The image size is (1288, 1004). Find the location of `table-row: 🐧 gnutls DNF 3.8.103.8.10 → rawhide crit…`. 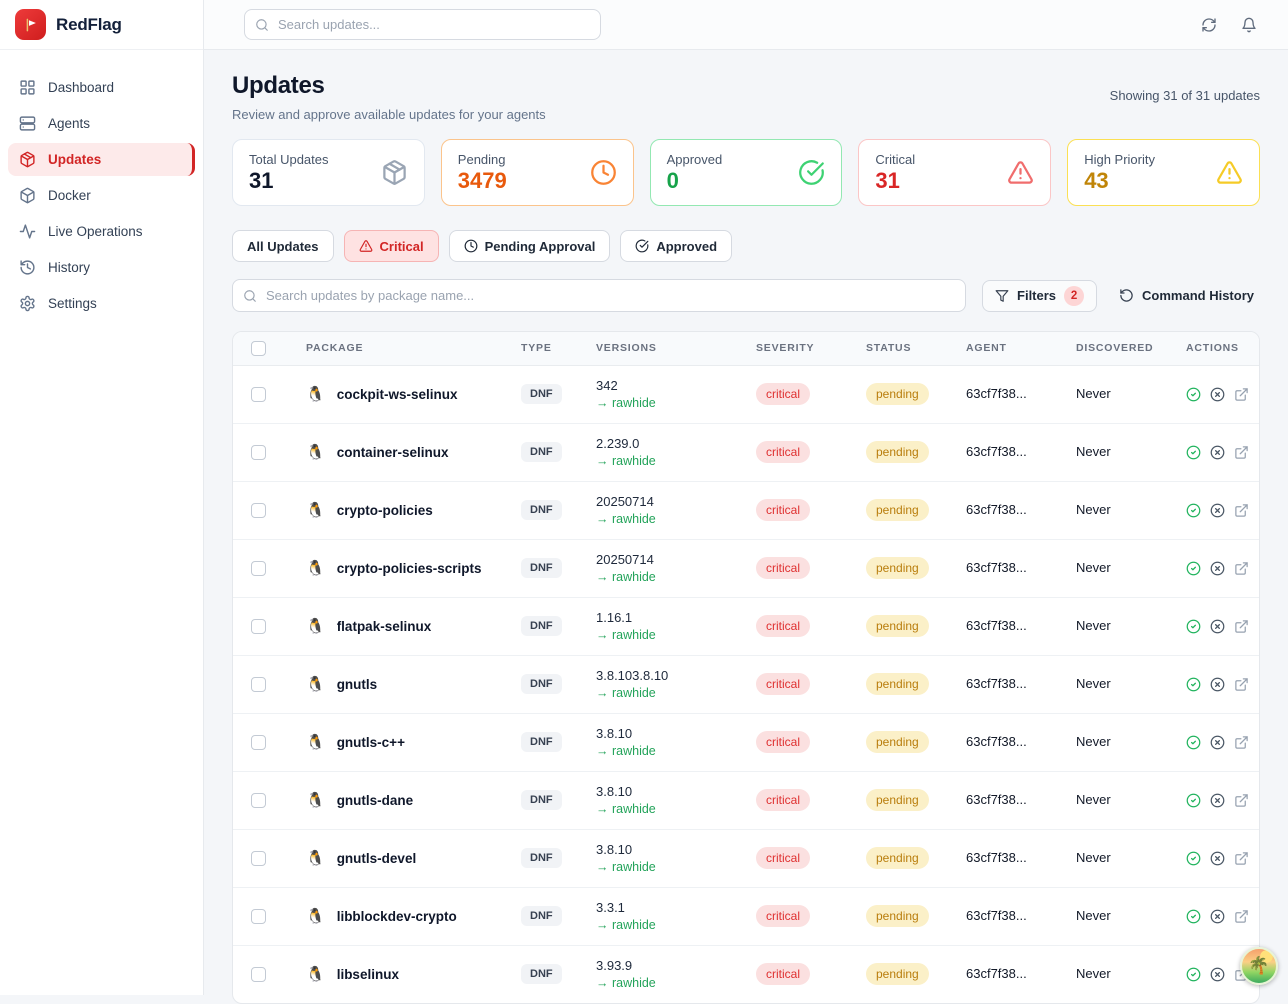

table-row: 🐧 gnutls DNF 3.8.103.8.10 → rawhide crit… is located at coordinates (746, 684).